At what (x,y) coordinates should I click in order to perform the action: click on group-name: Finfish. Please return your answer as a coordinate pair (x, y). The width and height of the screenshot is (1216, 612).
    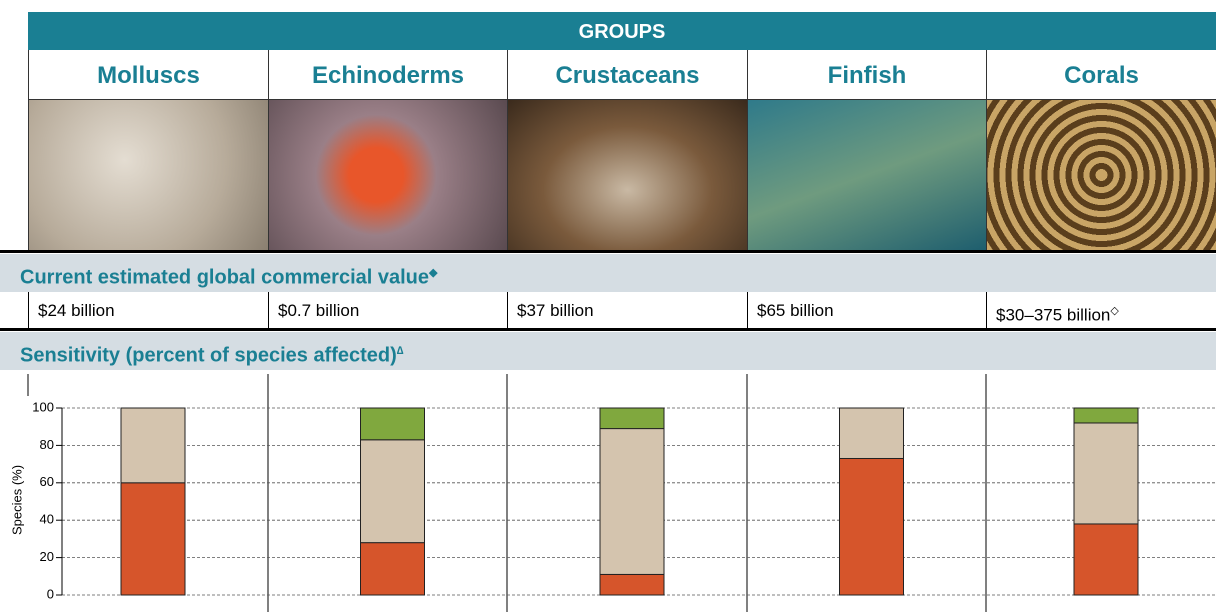
    Looking at the image, I should click on (867, 75).